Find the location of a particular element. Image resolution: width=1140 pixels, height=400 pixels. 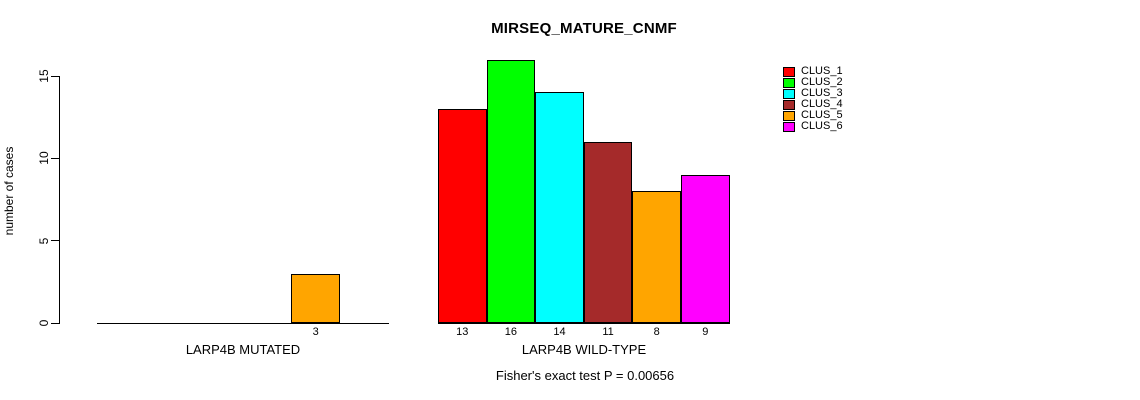

legend-item: CLUS_1 is located at coordinates (813, 71).